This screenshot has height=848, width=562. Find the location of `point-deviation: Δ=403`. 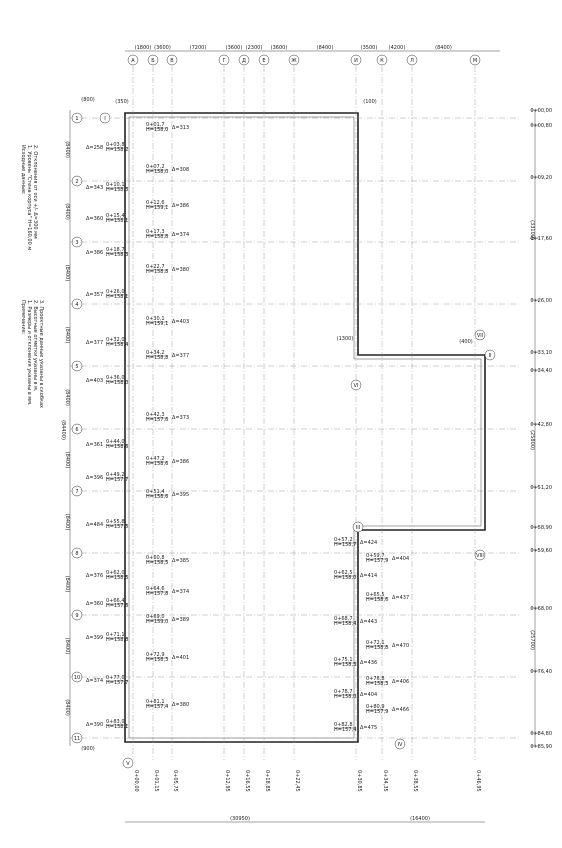

point-deviation: Δ=403 is located at coordinates (94, 381).